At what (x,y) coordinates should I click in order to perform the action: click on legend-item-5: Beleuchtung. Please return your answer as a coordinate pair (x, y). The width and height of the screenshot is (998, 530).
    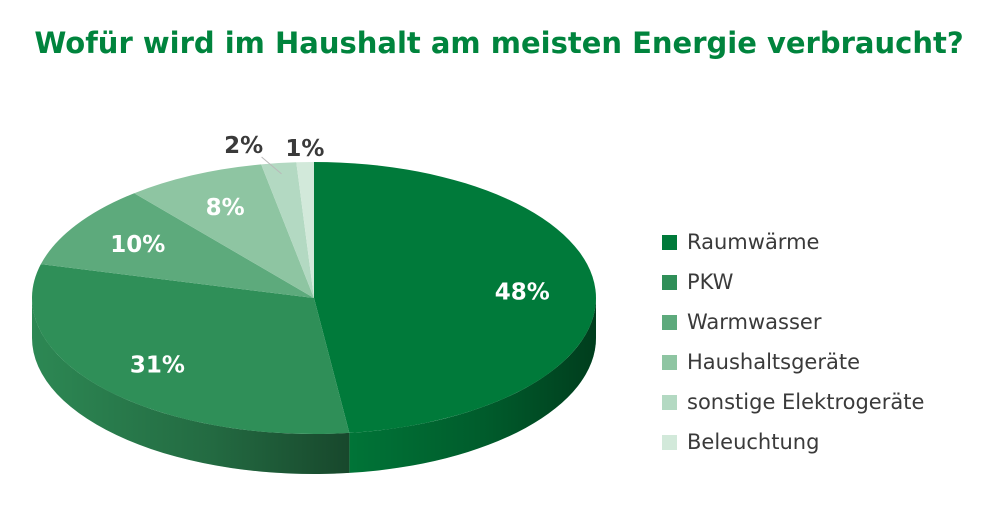
    Looking at the image, I should click on (793, 442).